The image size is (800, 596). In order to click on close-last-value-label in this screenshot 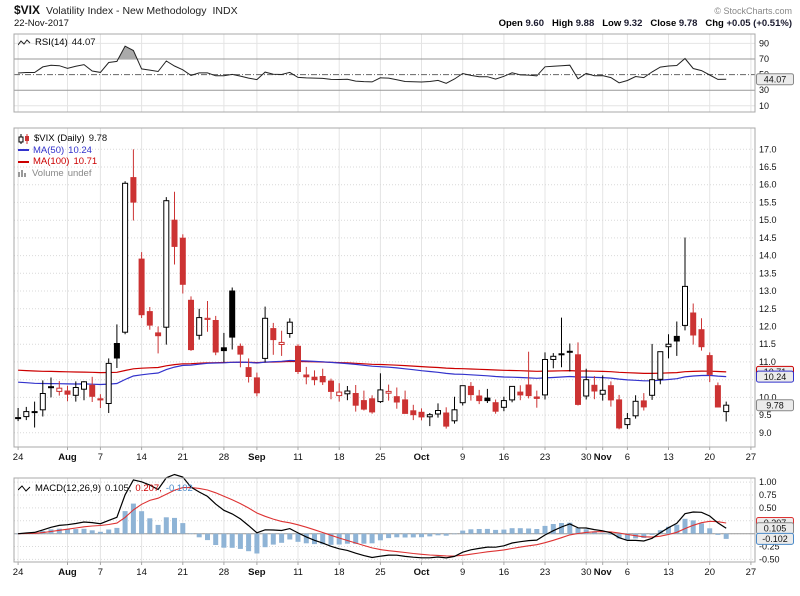, I will do `click(775, 405)`.